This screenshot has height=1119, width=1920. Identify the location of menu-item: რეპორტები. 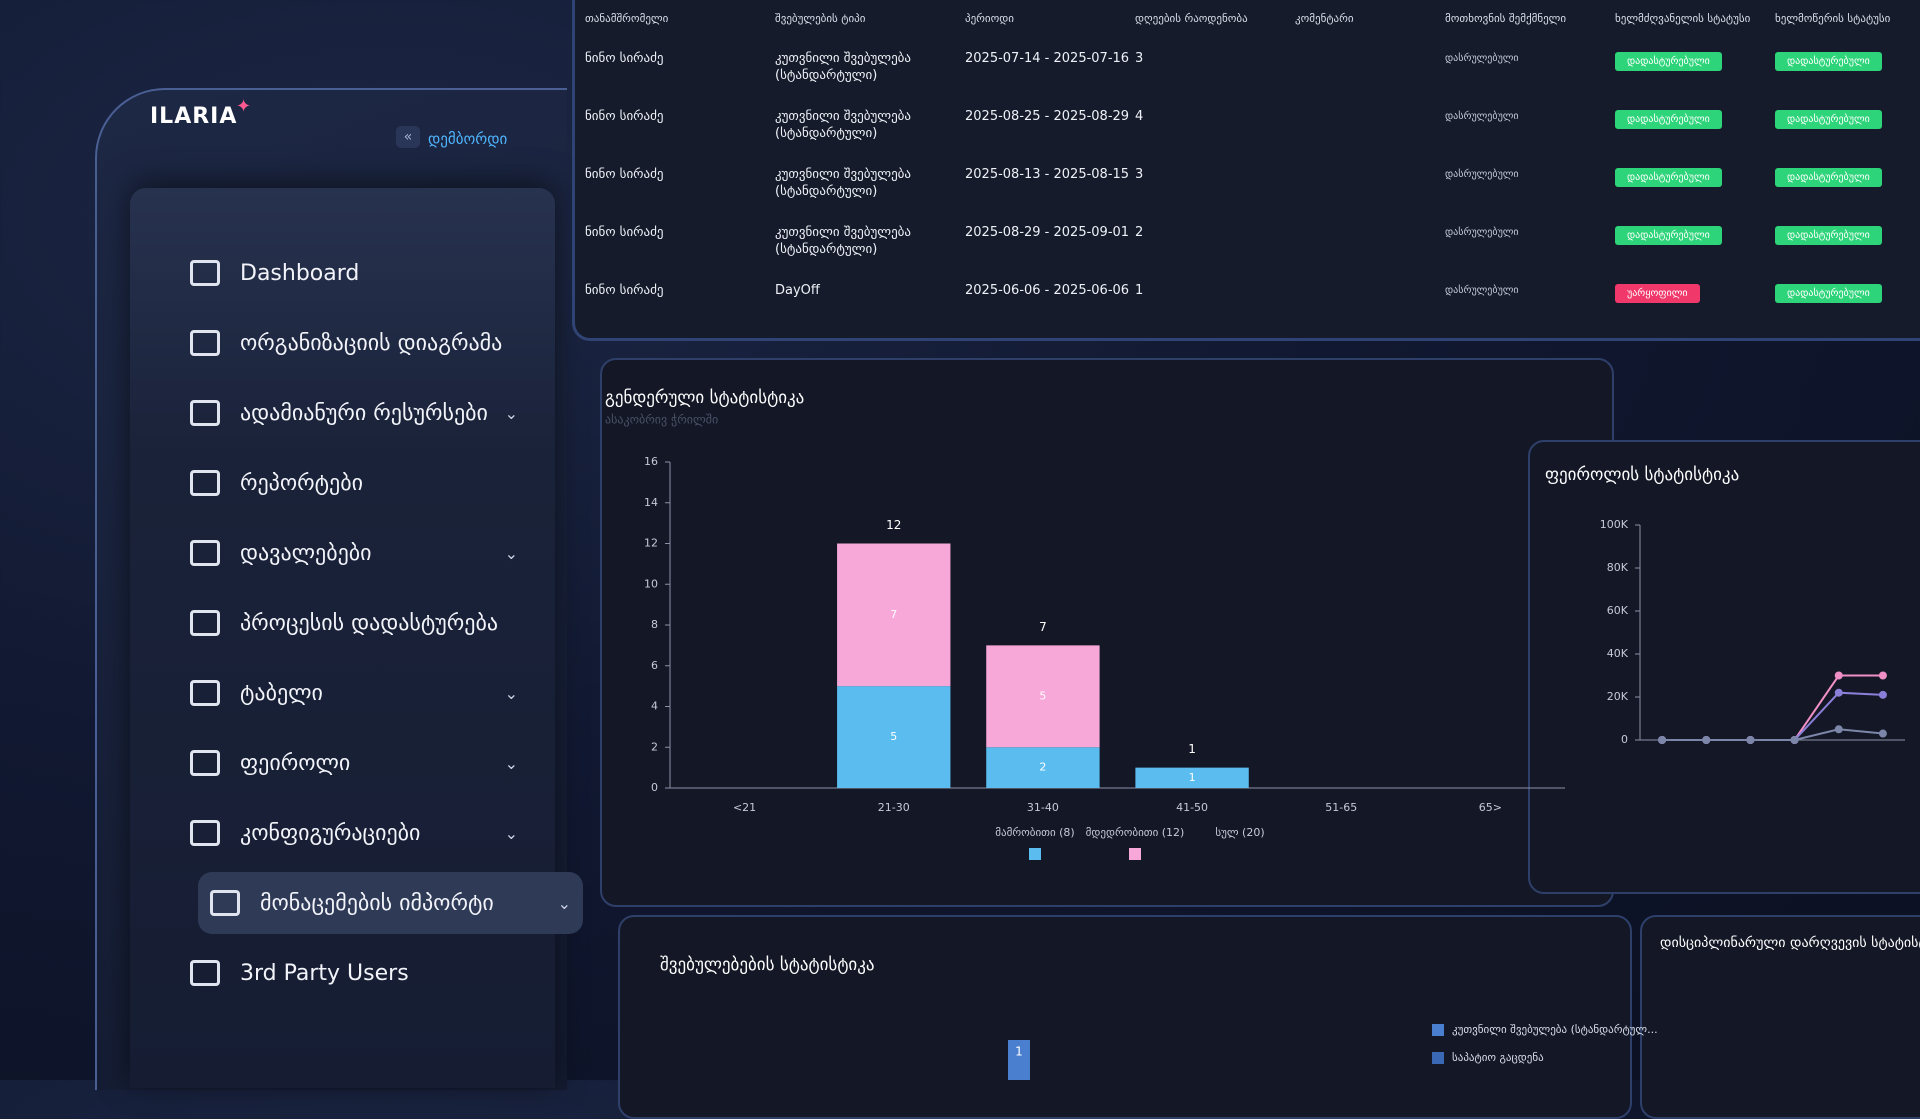
(330, 483).